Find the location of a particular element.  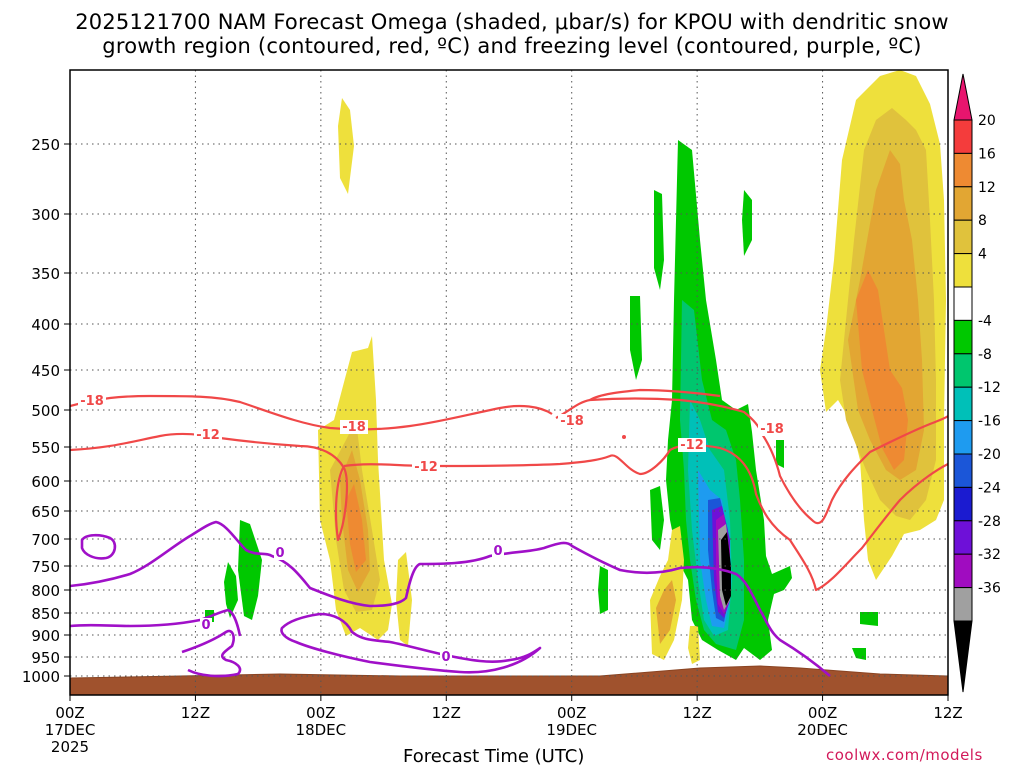

colorbar-label: -24 is located at coordinates (989, 488).